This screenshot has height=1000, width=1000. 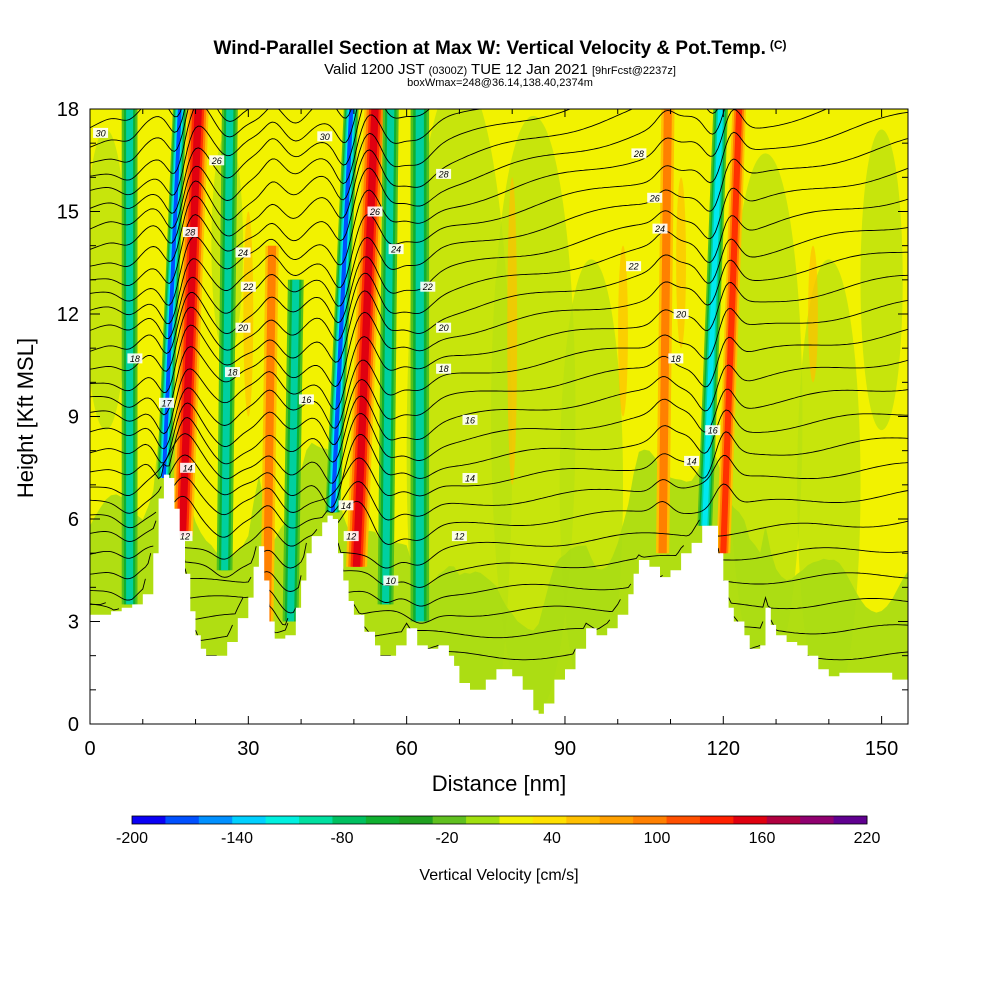 I want to click on contour-label: 14, so click(x=188, y=467).